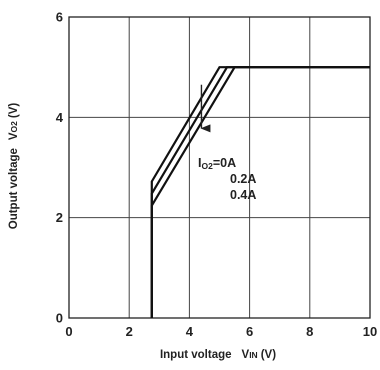 The height and width of the screenshot is (370, 380). I want to click on x-axis-label: Input voltage VIN (V), so click(218, 355).